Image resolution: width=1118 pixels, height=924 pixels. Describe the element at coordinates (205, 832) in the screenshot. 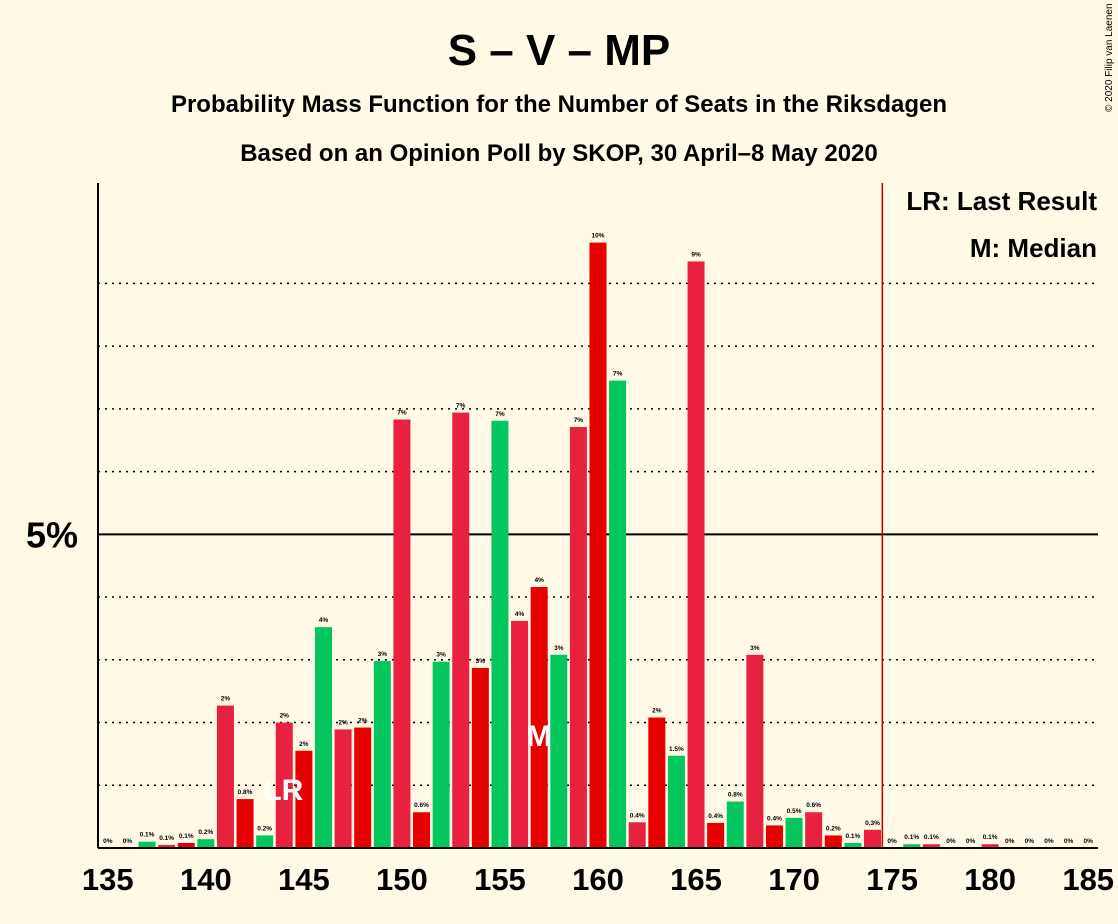

I see `data-label-140: 0.2%` at that location.